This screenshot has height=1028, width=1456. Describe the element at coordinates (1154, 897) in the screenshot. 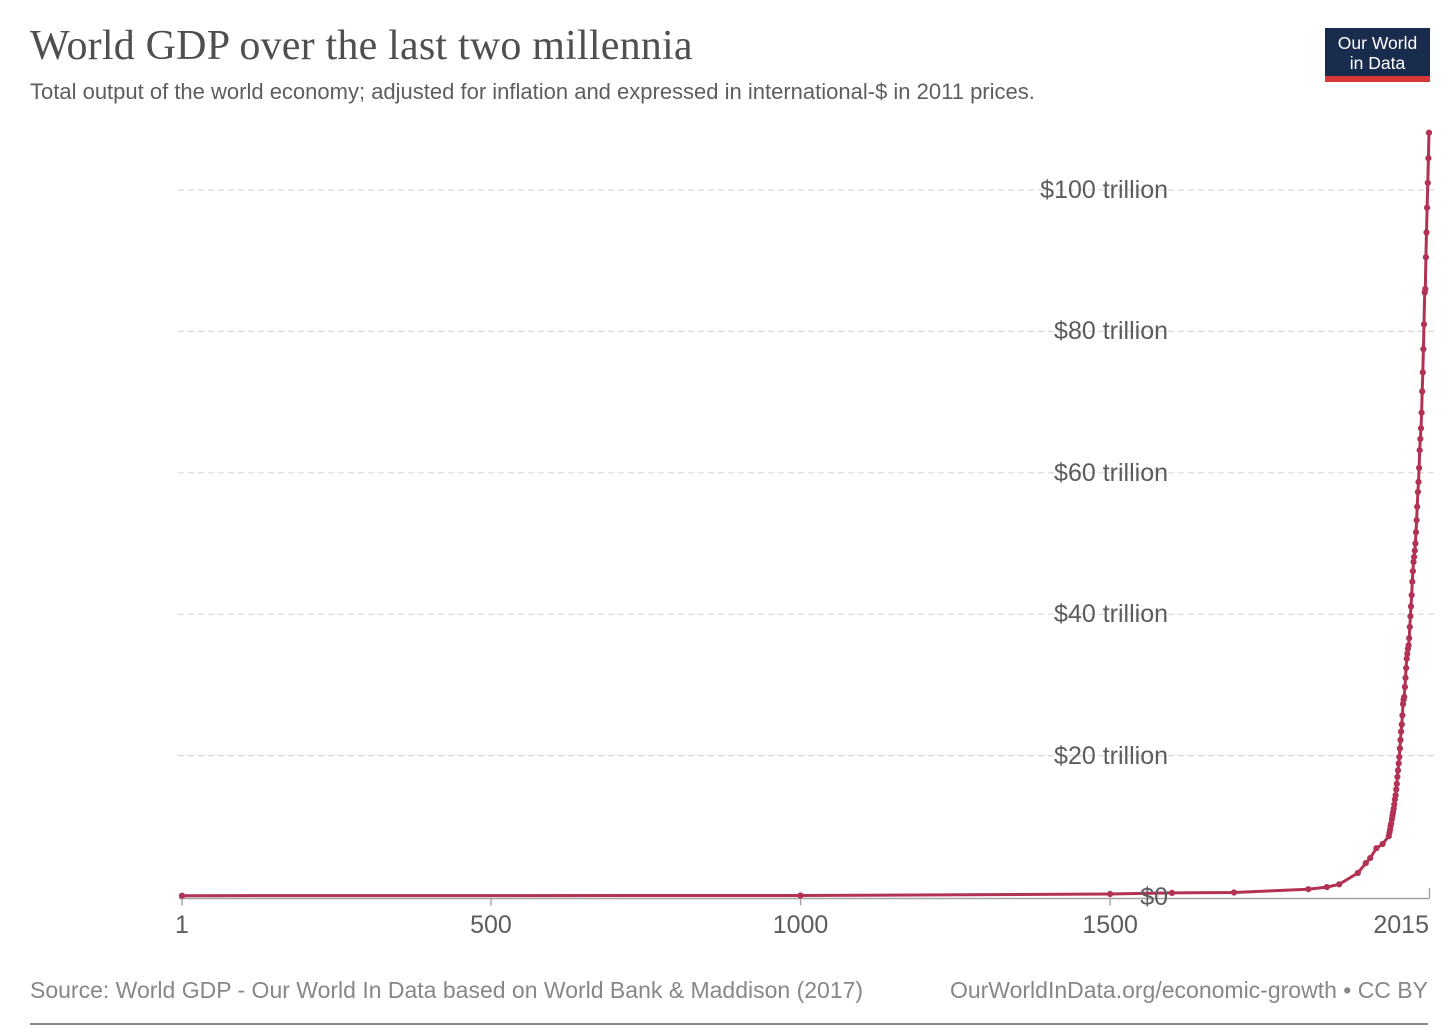

I see `y-axis-tick-label: $0` at that location.